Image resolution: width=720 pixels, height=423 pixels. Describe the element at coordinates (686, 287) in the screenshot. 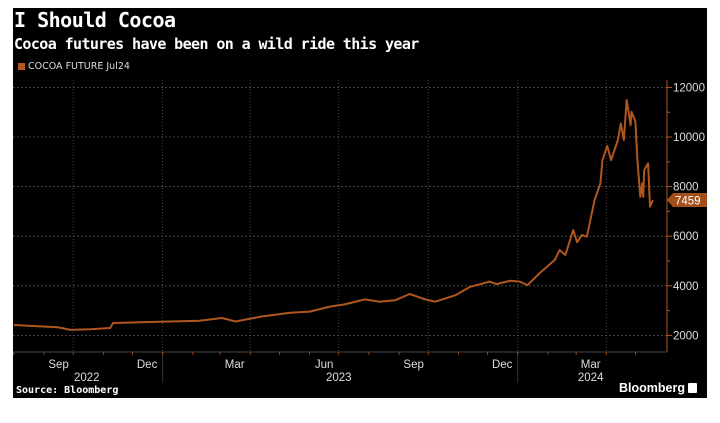

I see `y-tick-label: 4000` at that location.